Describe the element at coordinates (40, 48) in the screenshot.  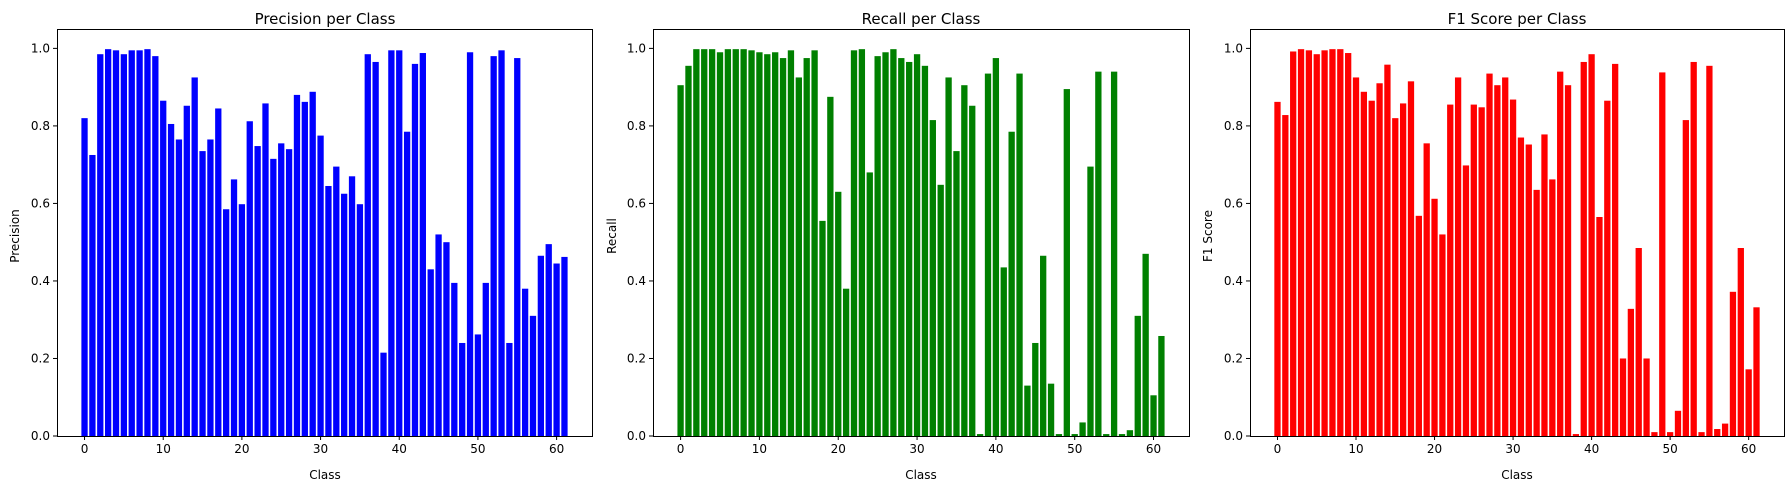
I see `y-tick-label: 1.0` at that location.